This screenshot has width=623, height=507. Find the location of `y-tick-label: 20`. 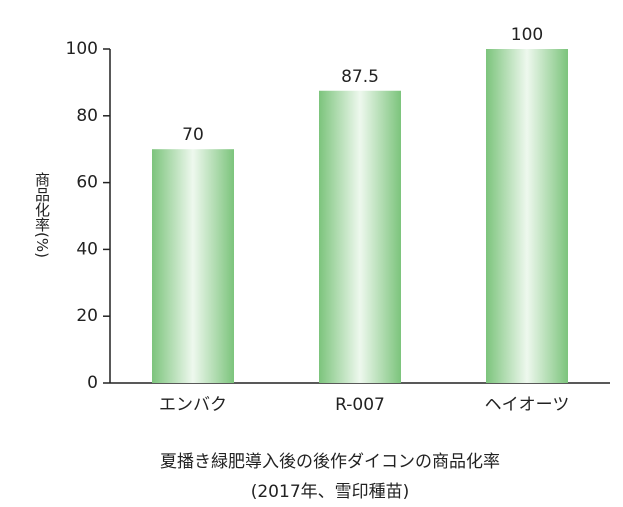

y-tick-label: 20 is located at coordinates (87, 316).